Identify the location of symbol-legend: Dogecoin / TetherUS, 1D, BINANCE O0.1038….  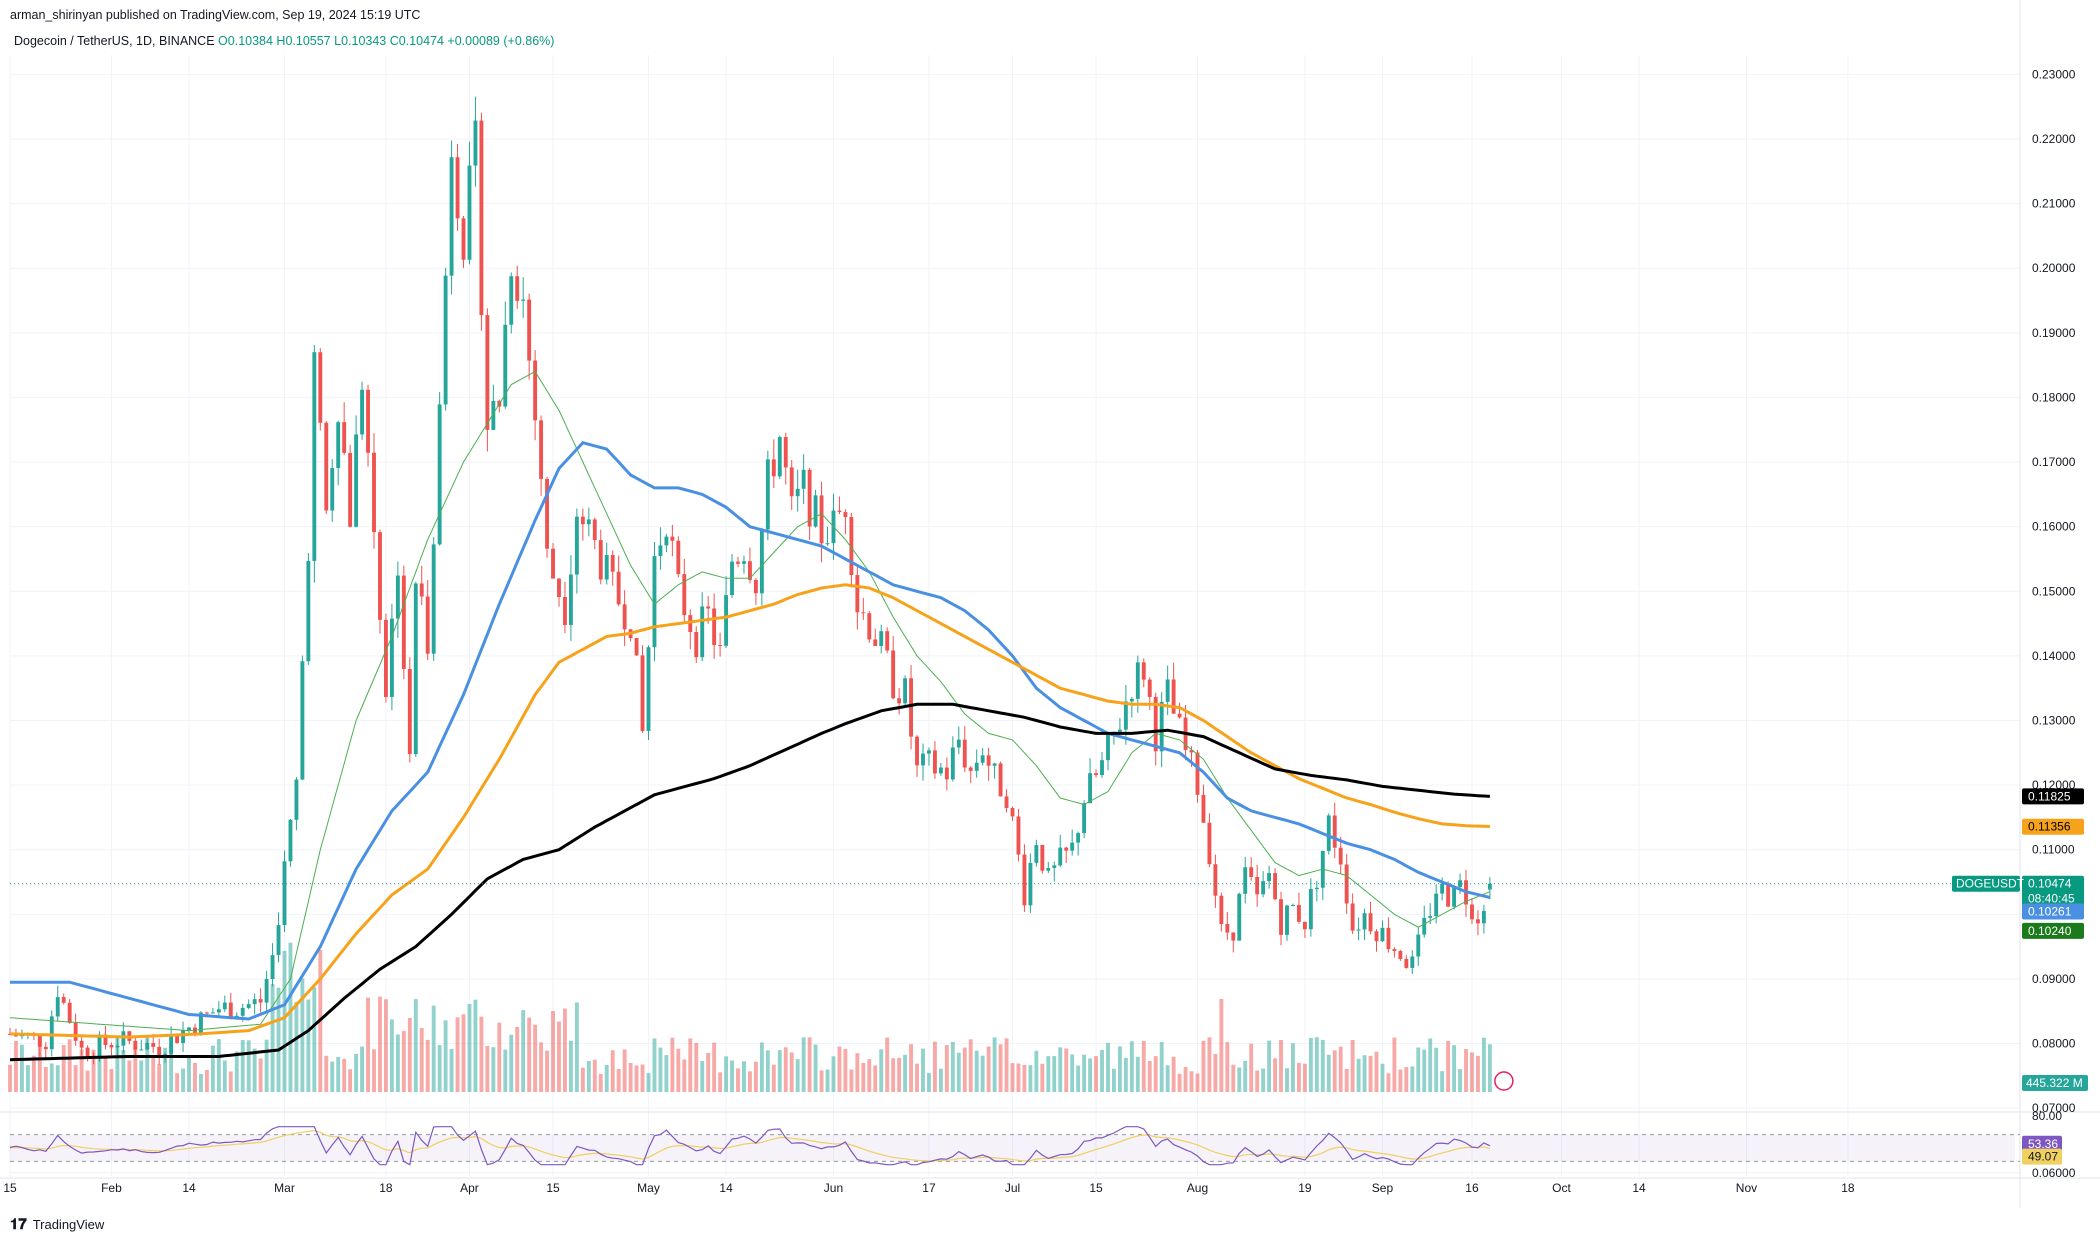
(284, 41).